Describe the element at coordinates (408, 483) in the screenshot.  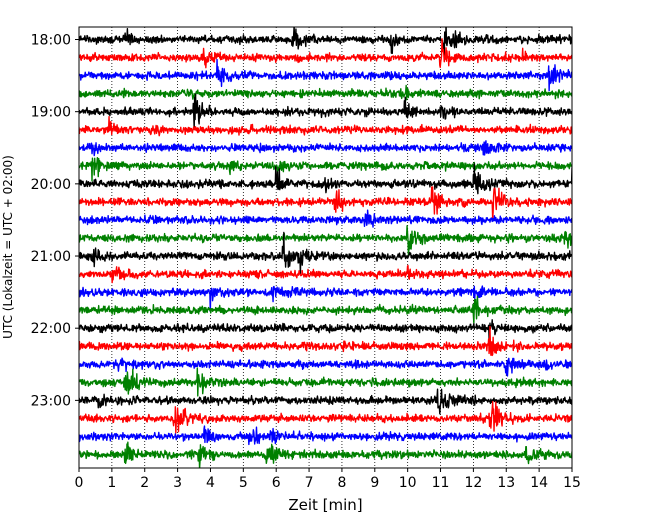
I see `x-tick-label-10: 10` at that location.